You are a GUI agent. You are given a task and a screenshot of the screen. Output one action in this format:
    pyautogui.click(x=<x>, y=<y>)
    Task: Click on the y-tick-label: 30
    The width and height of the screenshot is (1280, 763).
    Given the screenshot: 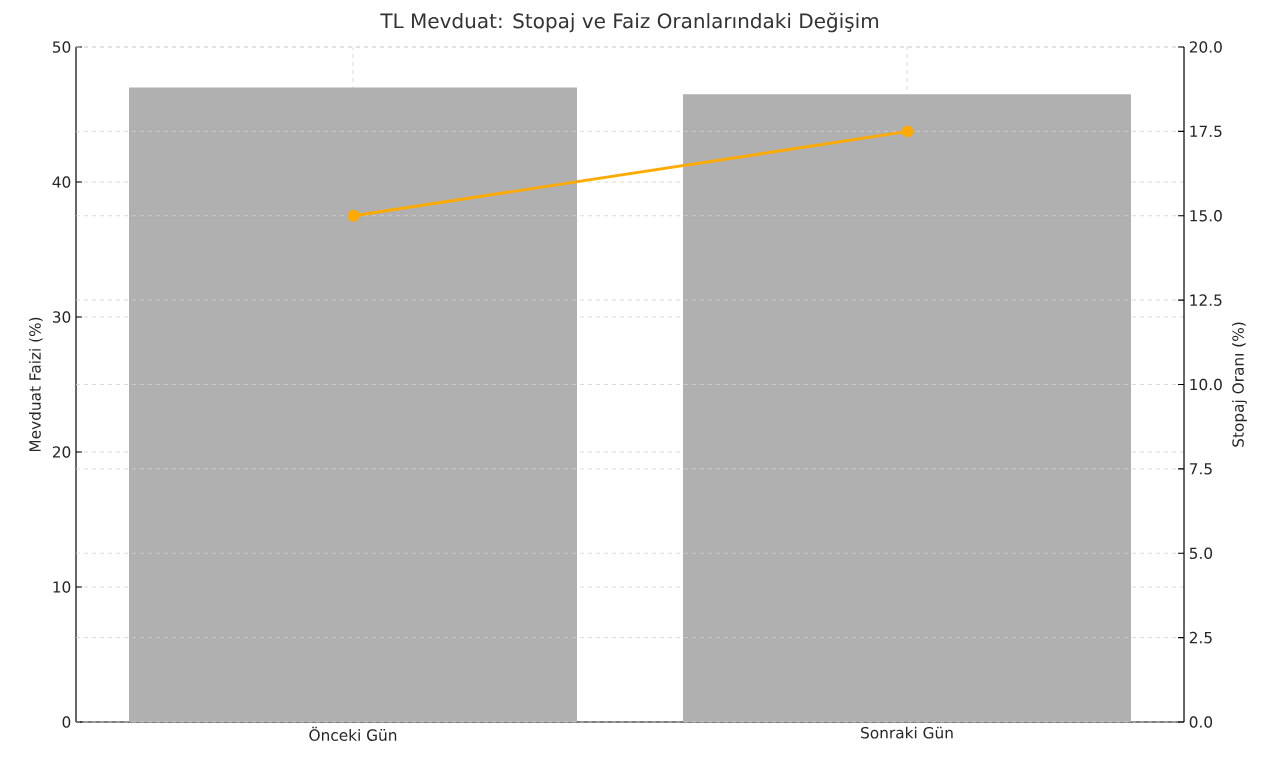 What is the action you would take?
    pyautogui.click(x=61, y=317)
    